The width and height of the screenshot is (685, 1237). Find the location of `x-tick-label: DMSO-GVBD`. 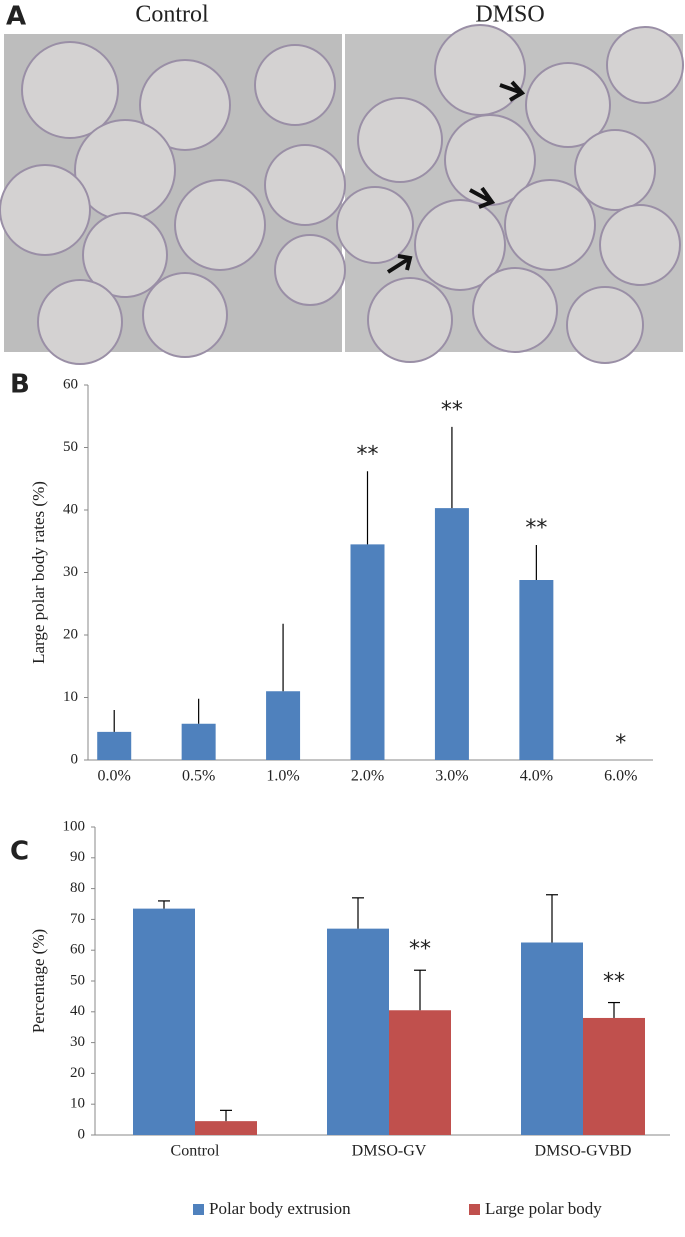

x-tick-label: DMSO-GVBD is located at coordinates (583, 1151).